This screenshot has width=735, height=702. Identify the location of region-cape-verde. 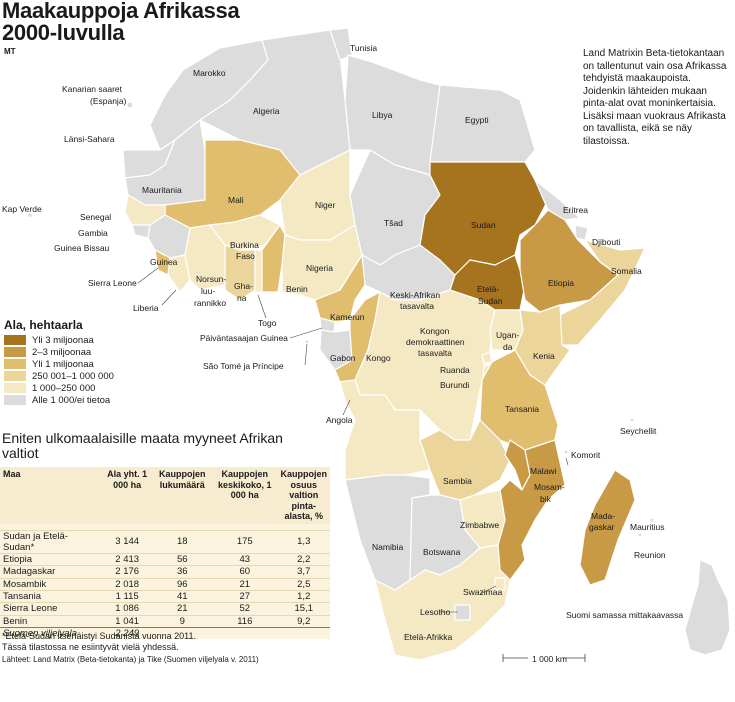
(30, 215).